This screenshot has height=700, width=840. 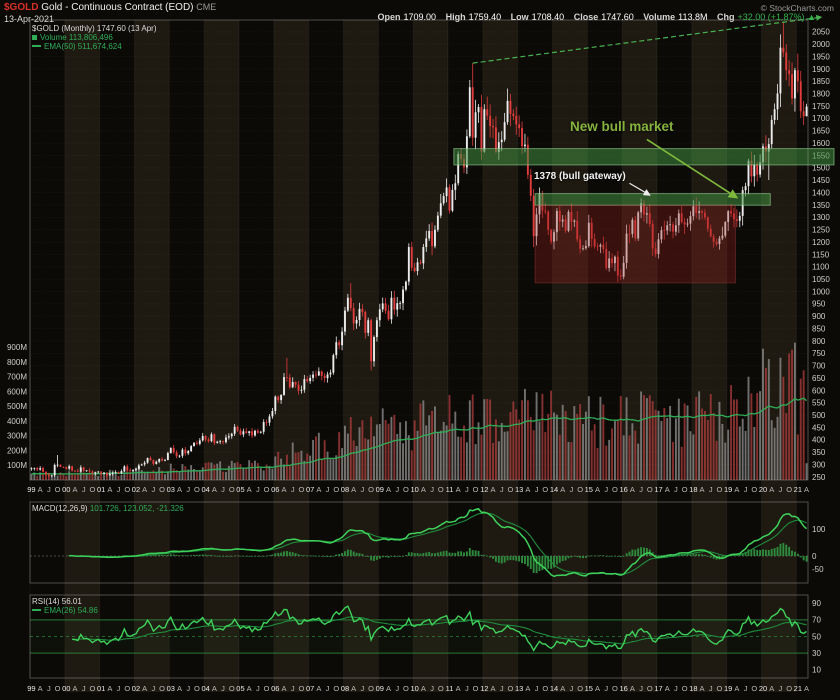 What do you see at coordinates (36, 46) in the screenshot?
I see `ema-line-icon` at bounding box center [36, 46].